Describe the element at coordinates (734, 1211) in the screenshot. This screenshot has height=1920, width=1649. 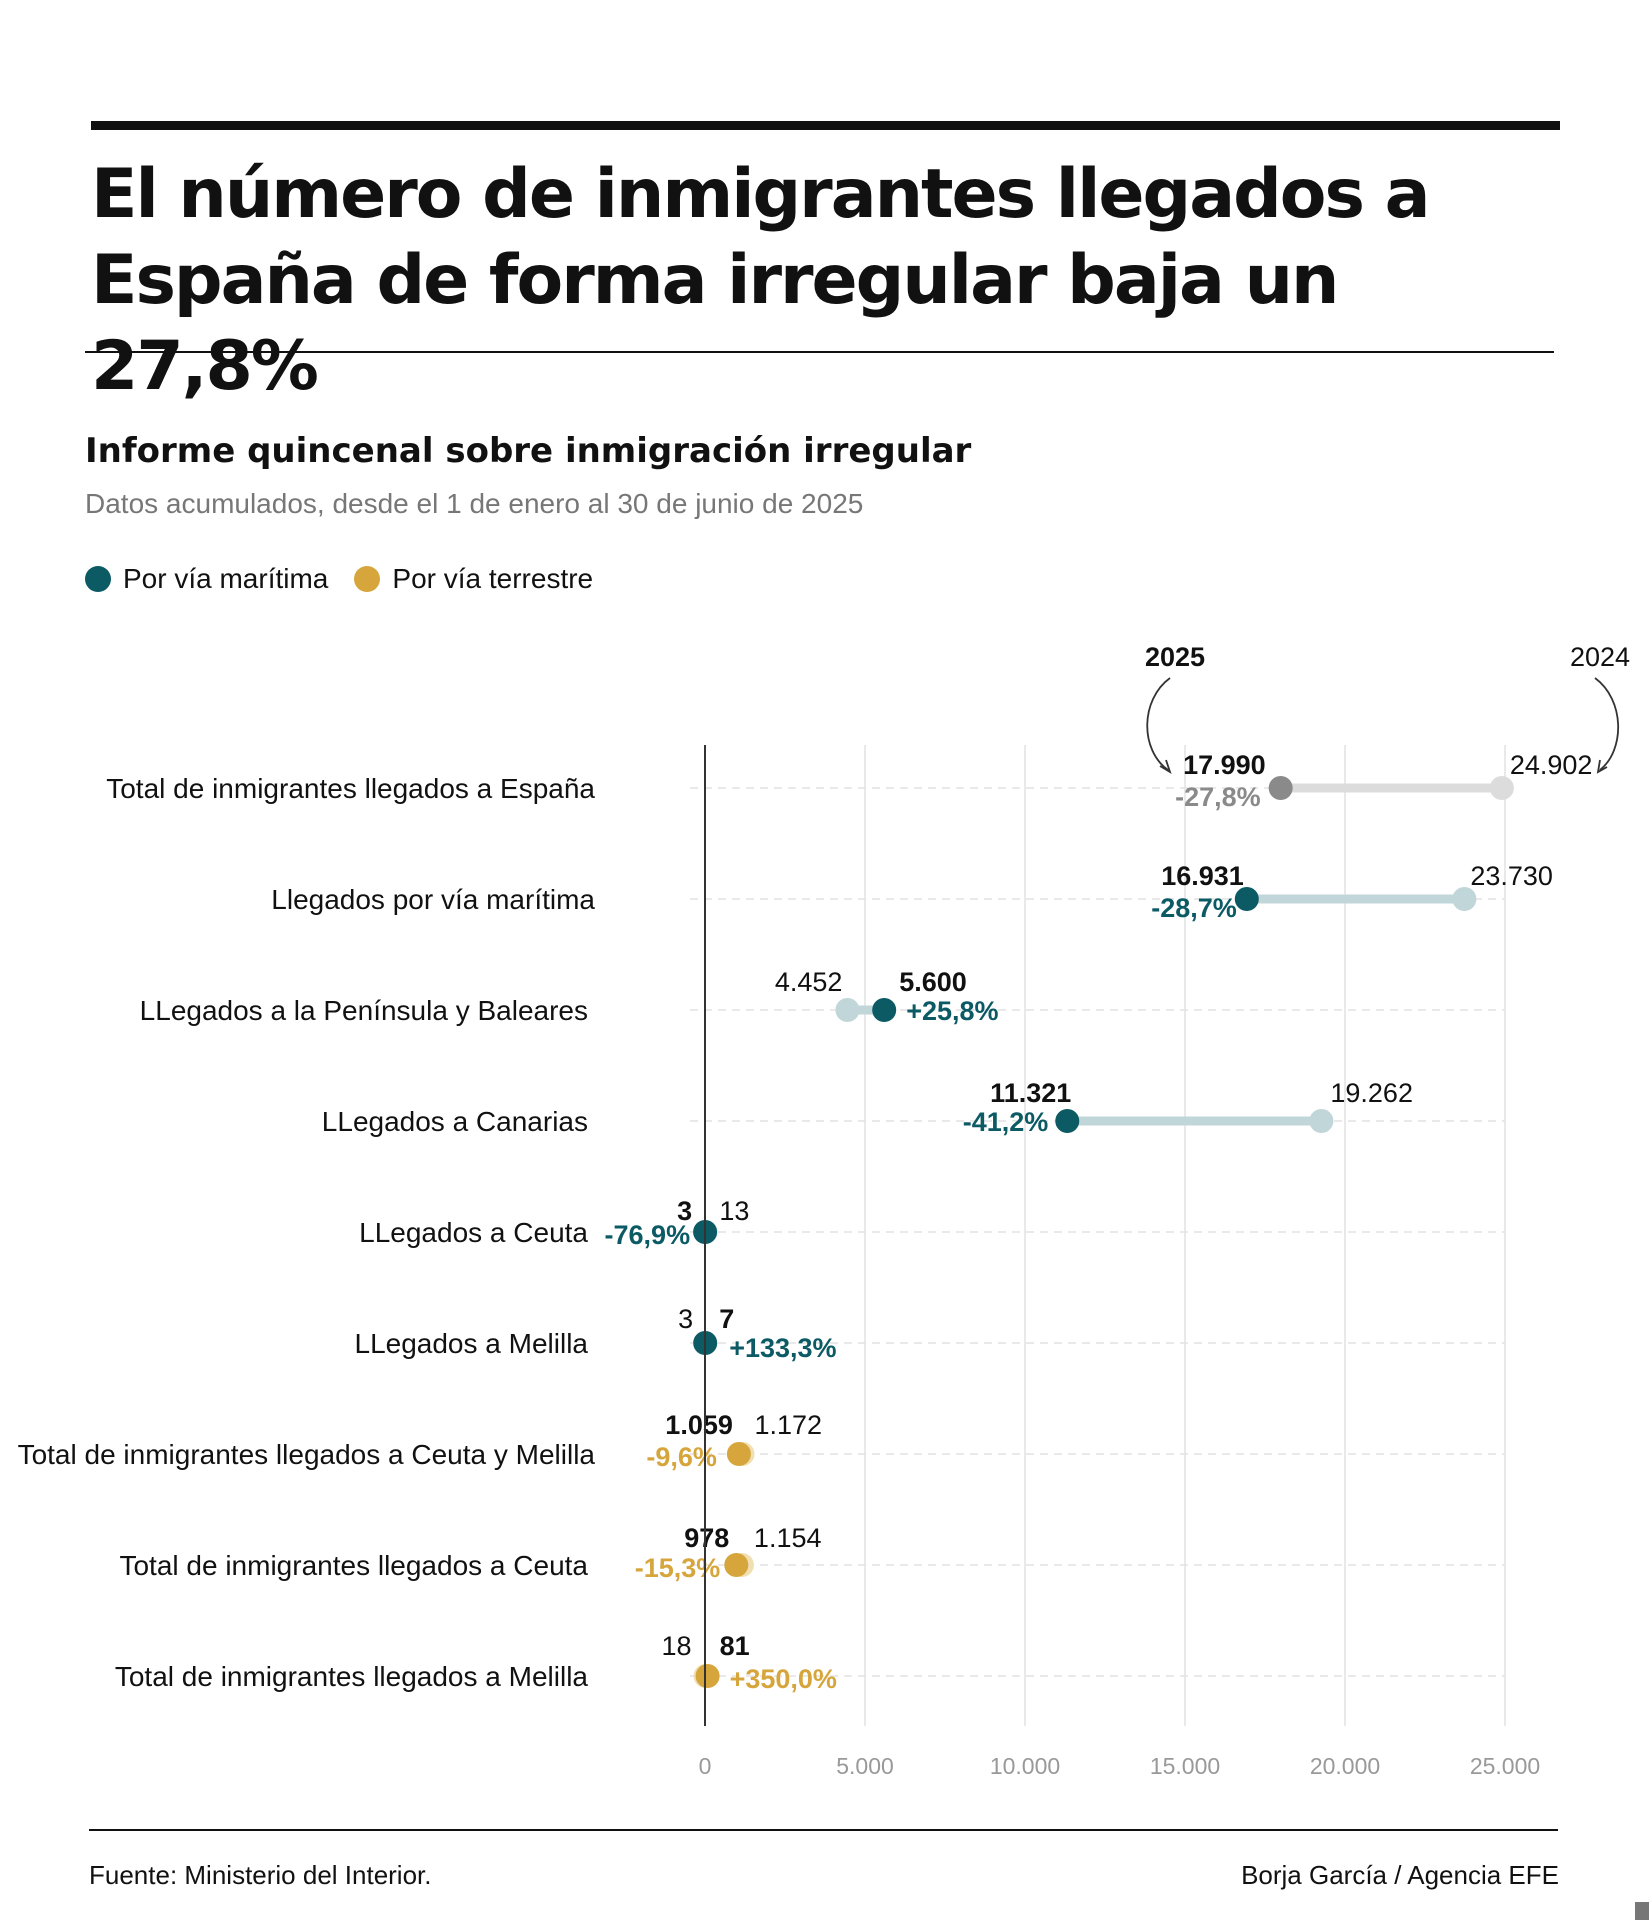
I see `value-label-2024: 13` at that location.